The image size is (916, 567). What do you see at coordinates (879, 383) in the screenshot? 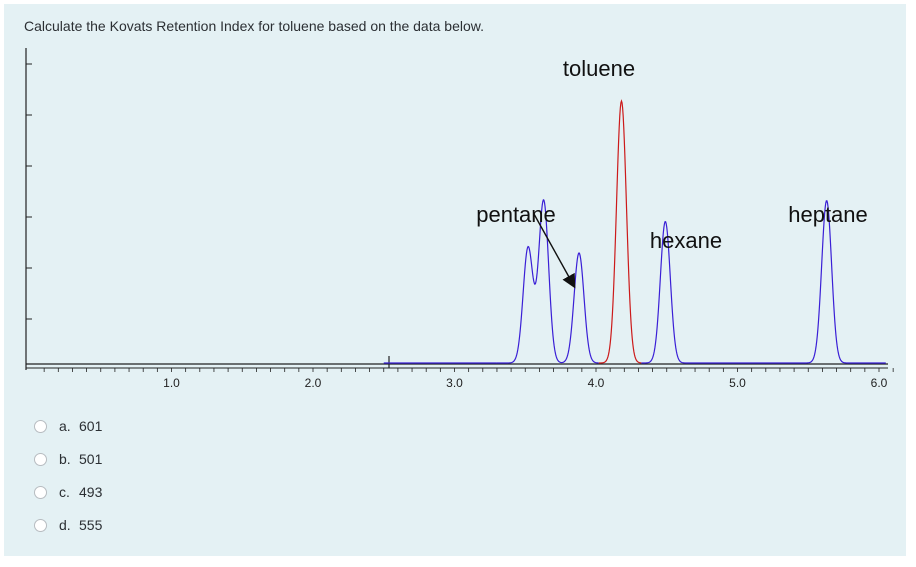
I see `x-tick-label: 6.0` at bounding box center [879, 383].